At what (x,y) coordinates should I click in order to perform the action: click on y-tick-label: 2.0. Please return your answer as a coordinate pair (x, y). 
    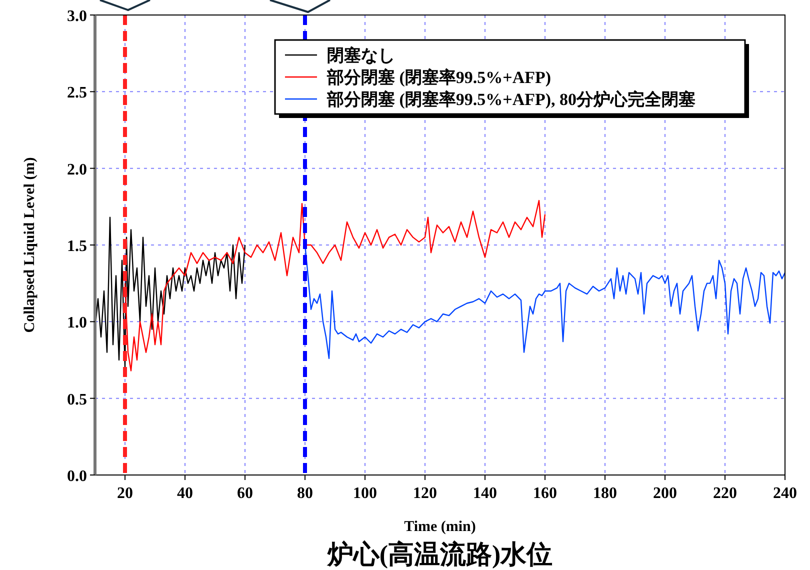
    Looking at the image, I should click on (77, 169).